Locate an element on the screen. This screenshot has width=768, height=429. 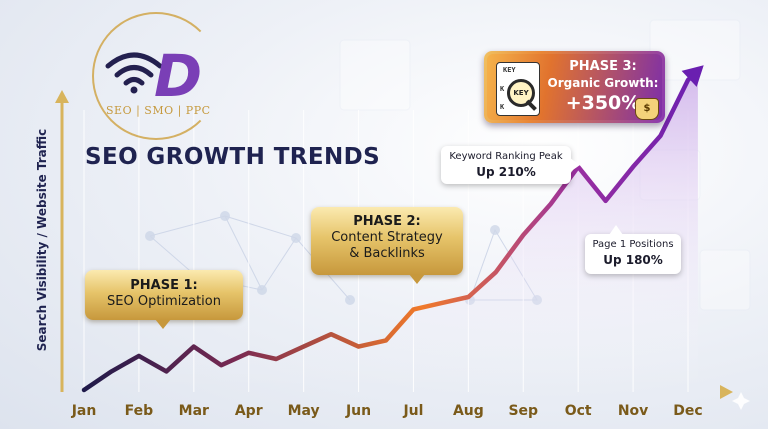
x-tick-may: May is located at coordinates (303, 411).